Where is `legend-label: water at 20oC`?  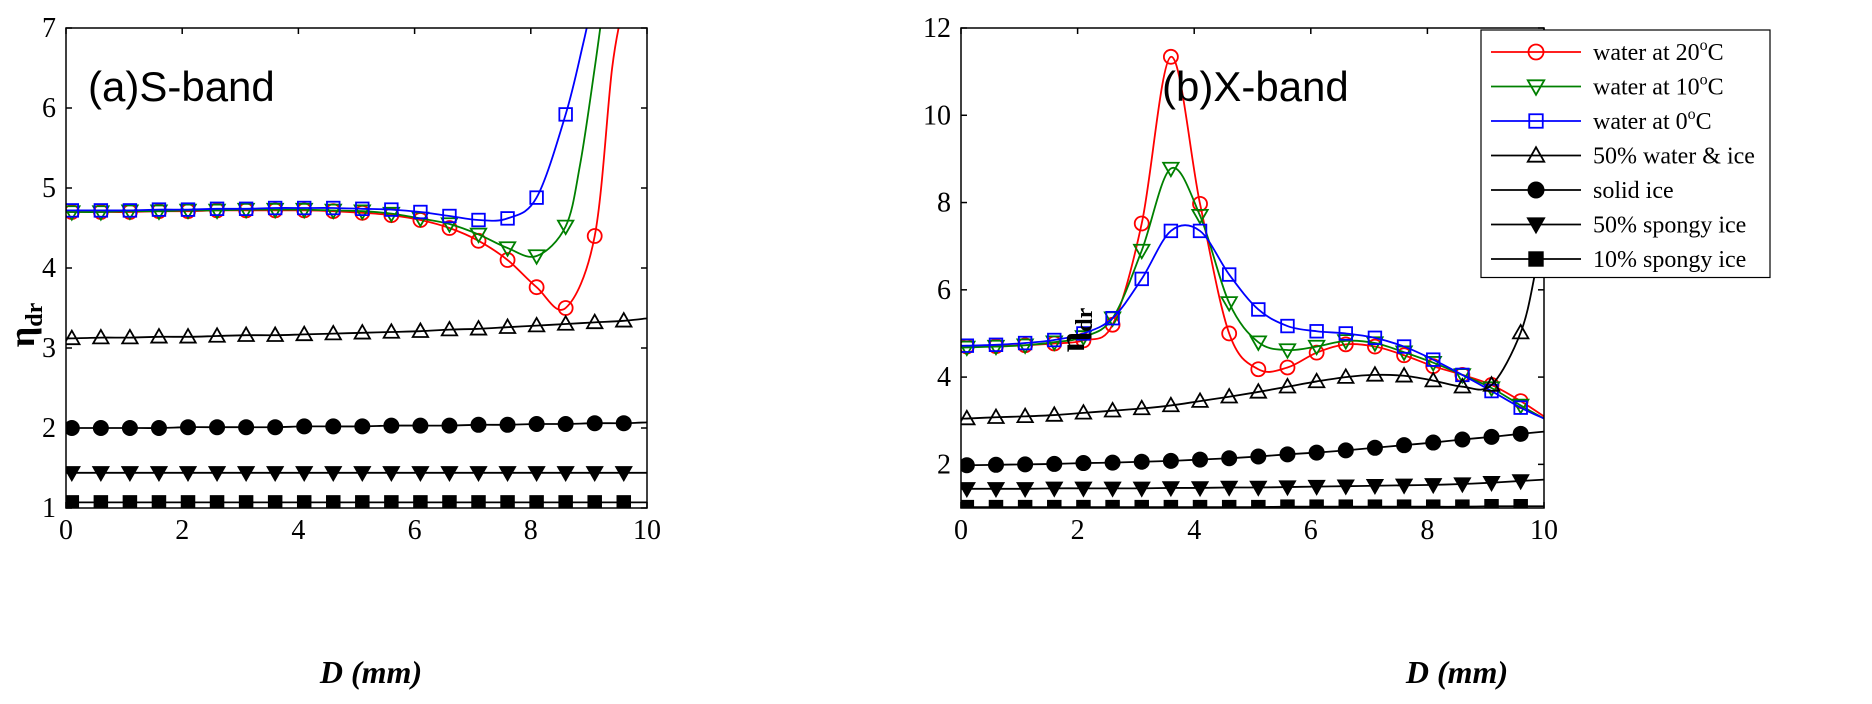 legend-label: water at 20oC is located at coordinates (1658, 51).